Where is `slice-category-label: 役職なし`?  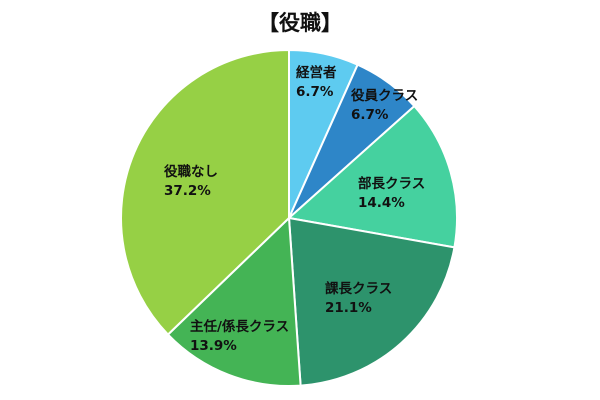
slice-category-label: 役職なし is located at coordinates (191, 171).